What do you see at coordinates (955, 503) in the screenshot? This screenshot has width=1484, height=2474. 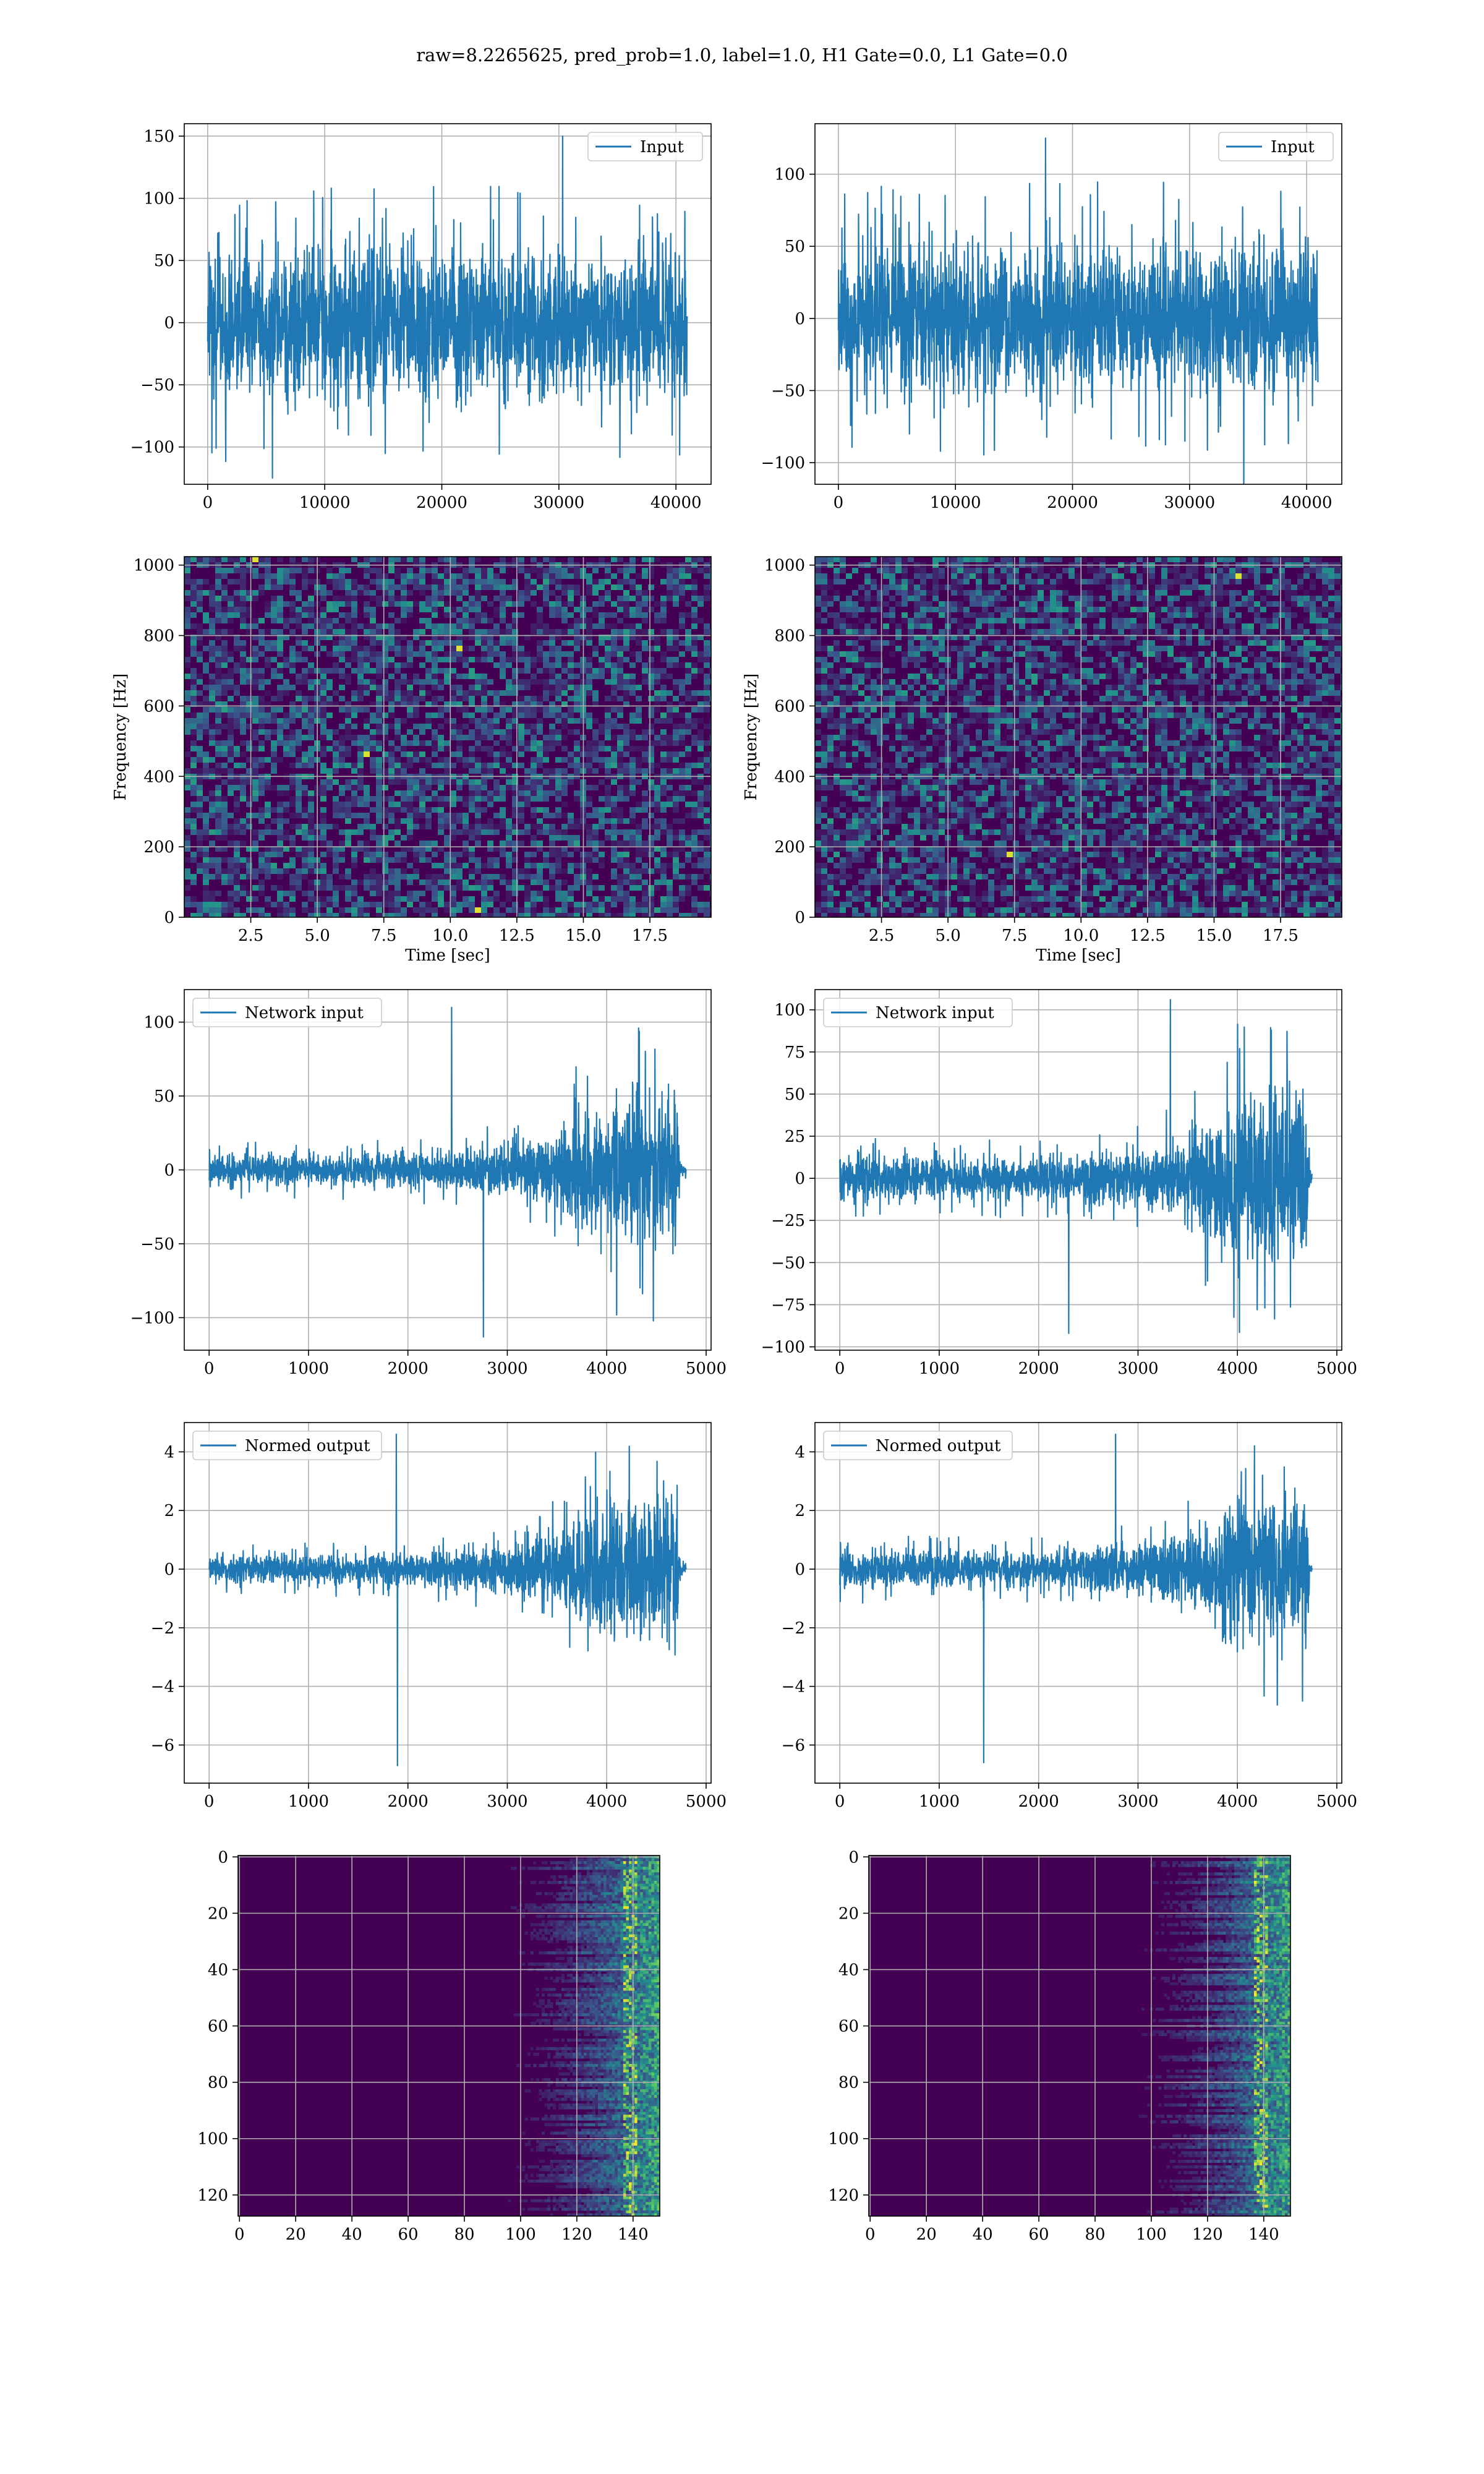 I see `x-tick-label: 10000` at bounding box center [955, 503].